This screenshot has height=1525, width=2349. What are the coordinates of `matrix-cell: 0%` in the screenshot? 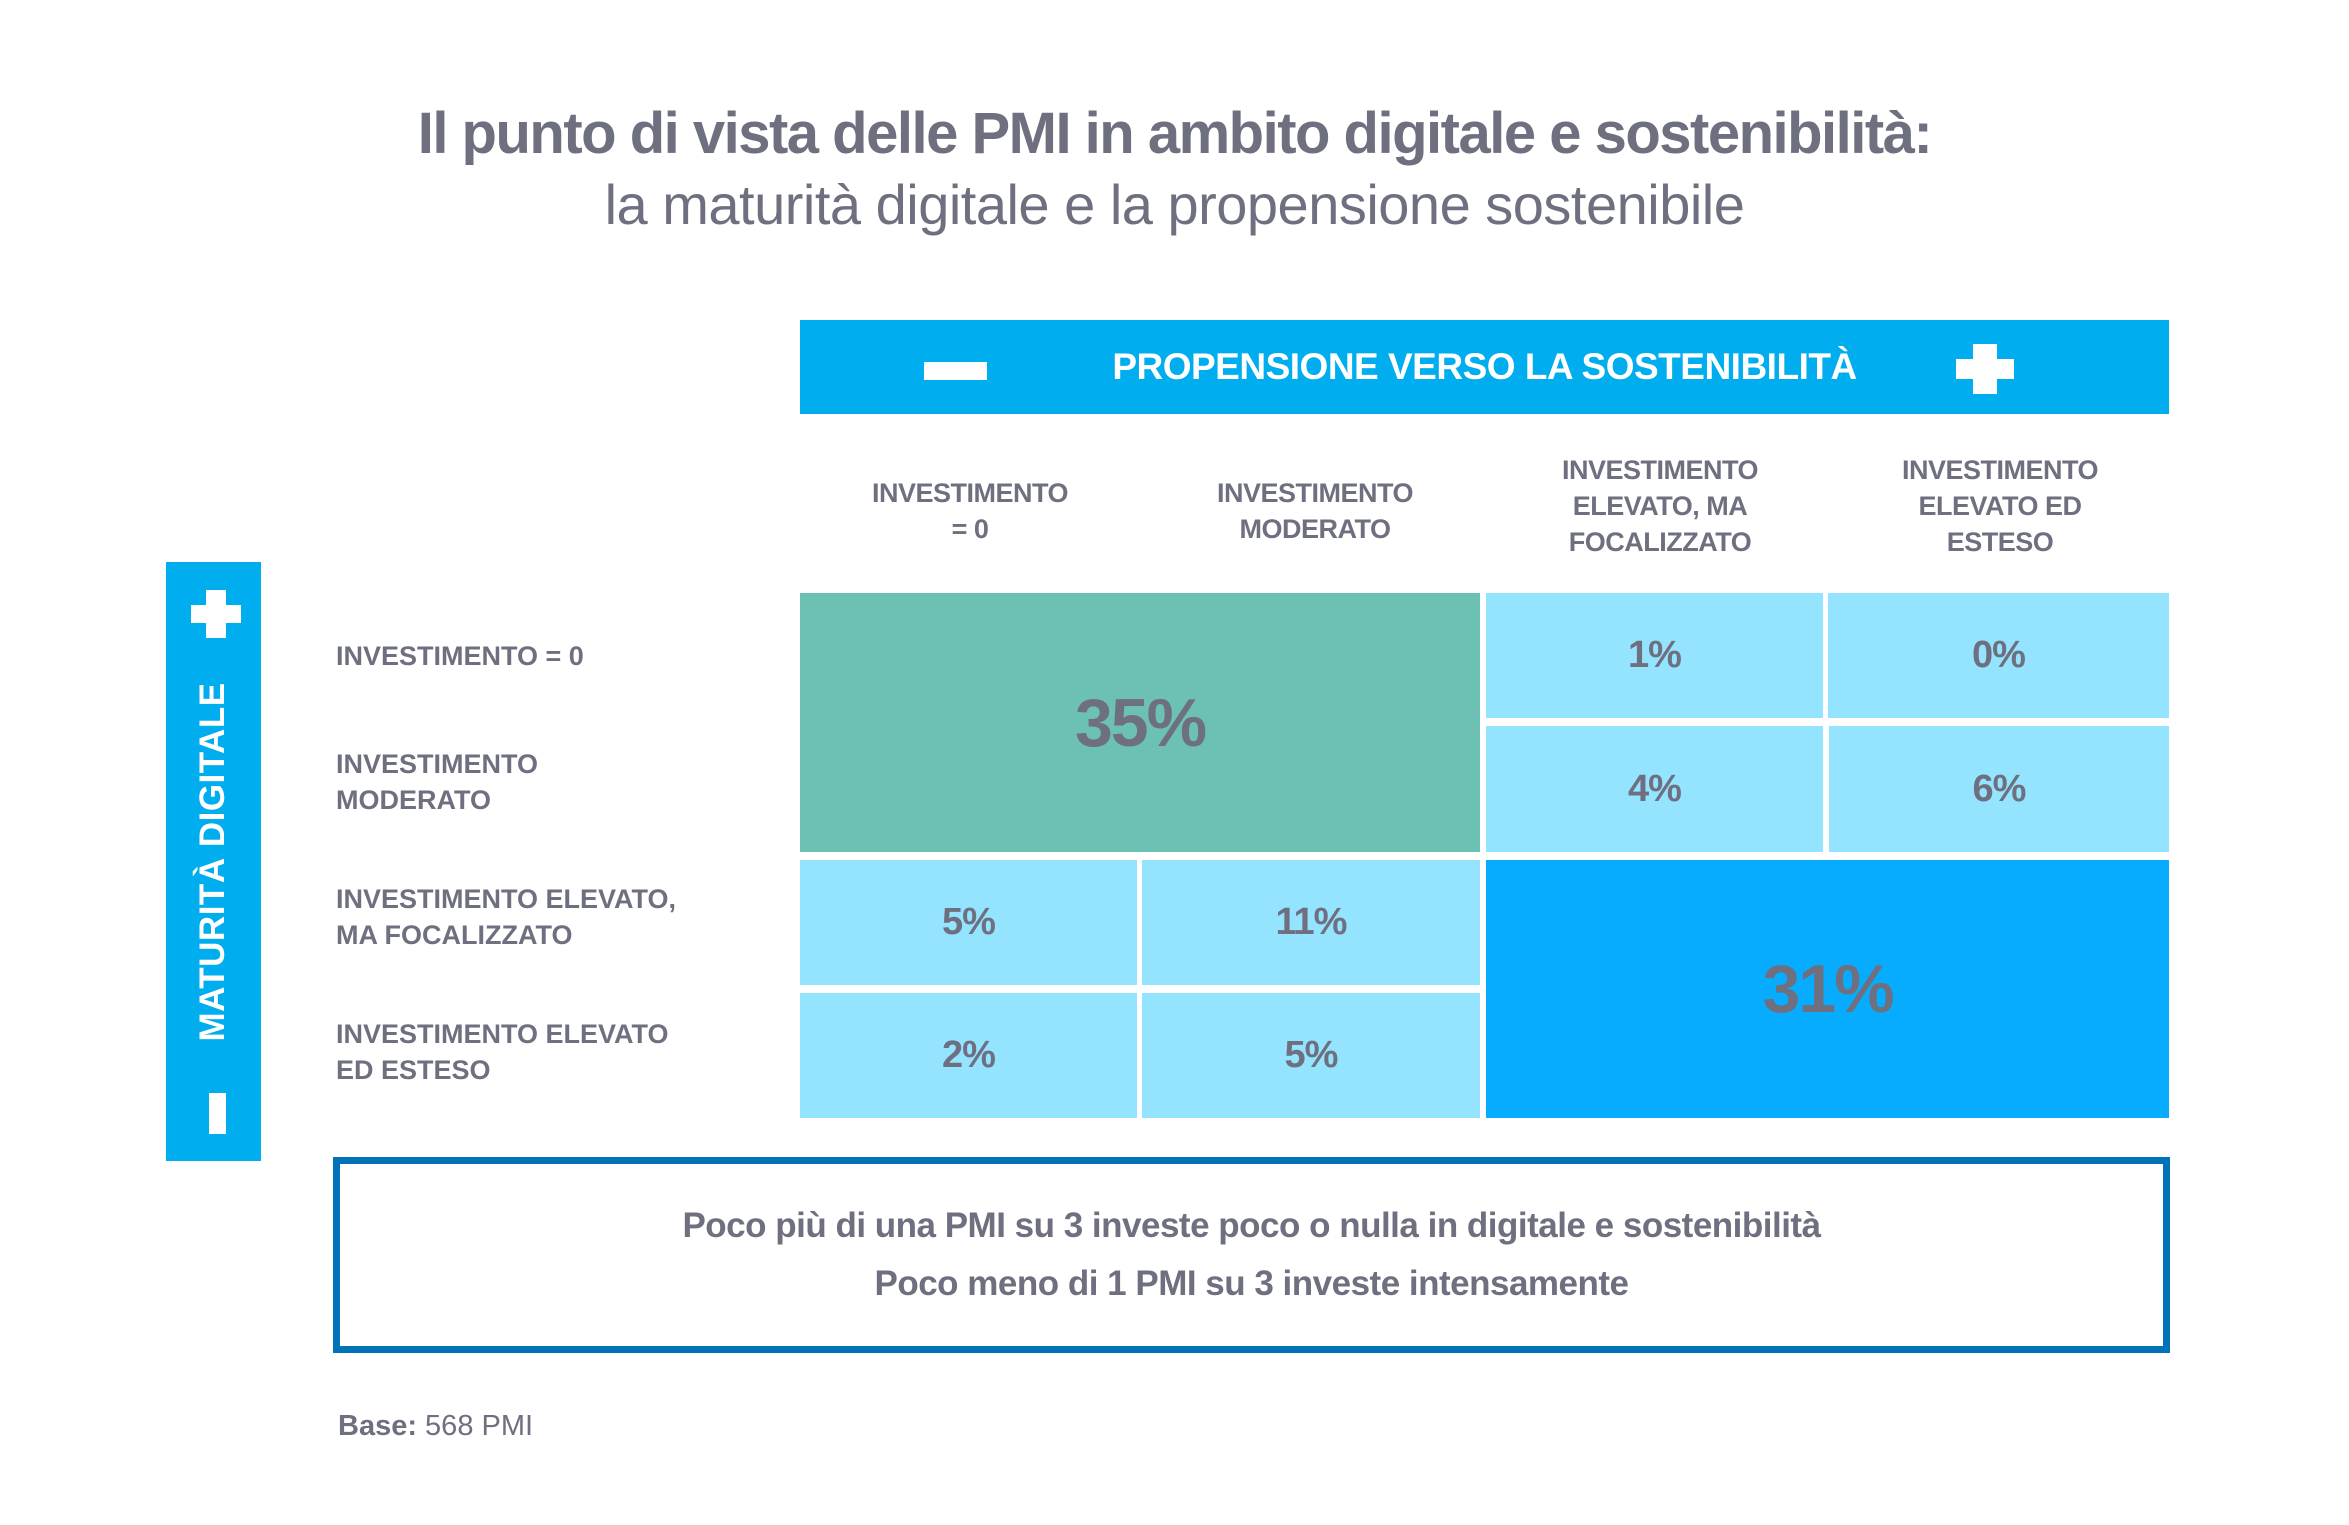 It's located at (1998, 655).